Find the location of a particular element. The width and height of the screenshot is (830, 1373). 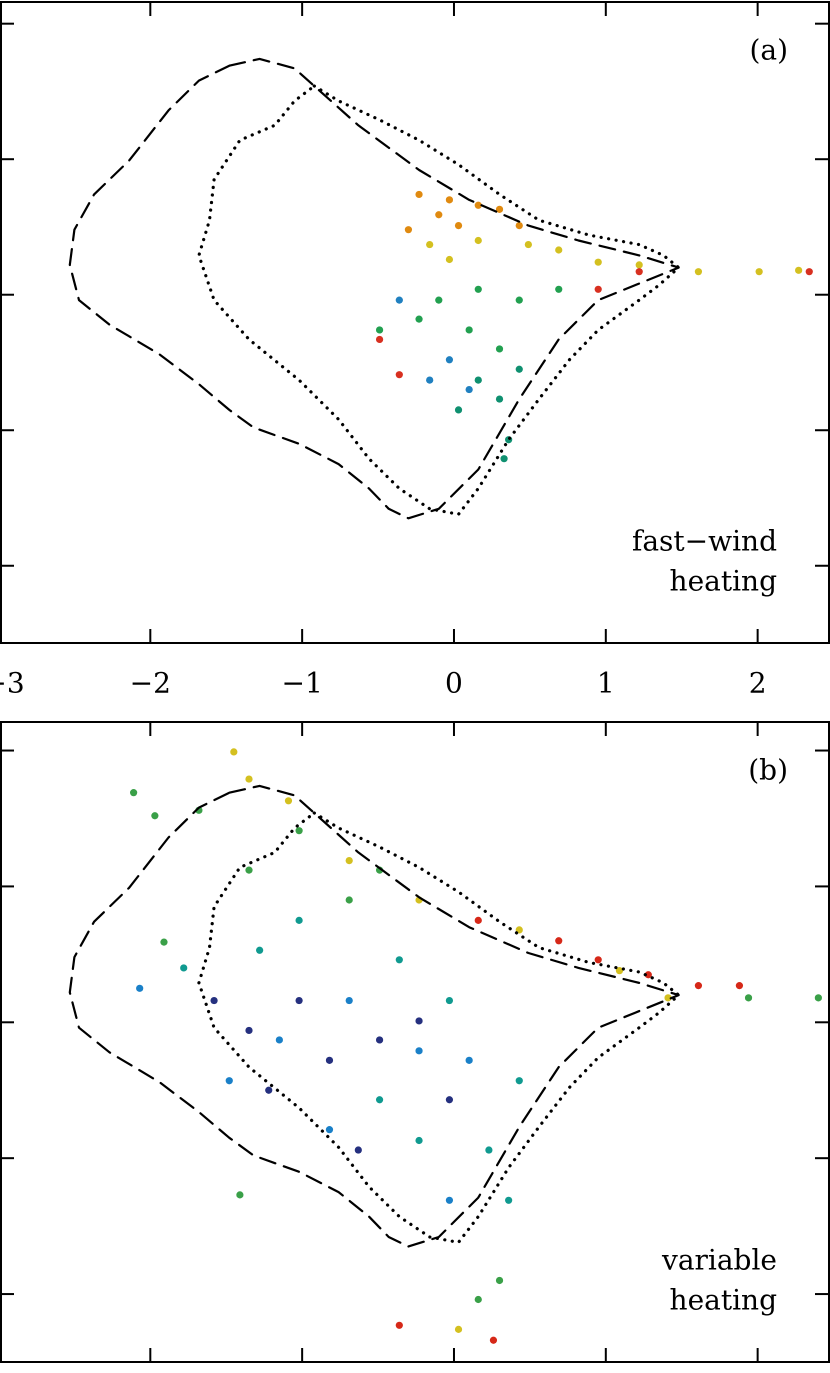

x-tick-label: 1 is located at coordinates (606, 683).